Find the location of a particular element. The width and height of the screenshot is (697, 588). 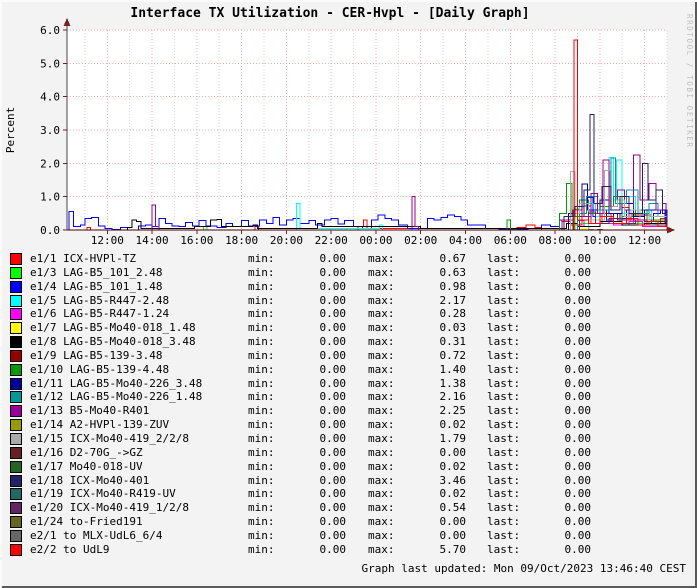

interface-label: e2/2 to UdL9 is located at coordinates (70, 549).